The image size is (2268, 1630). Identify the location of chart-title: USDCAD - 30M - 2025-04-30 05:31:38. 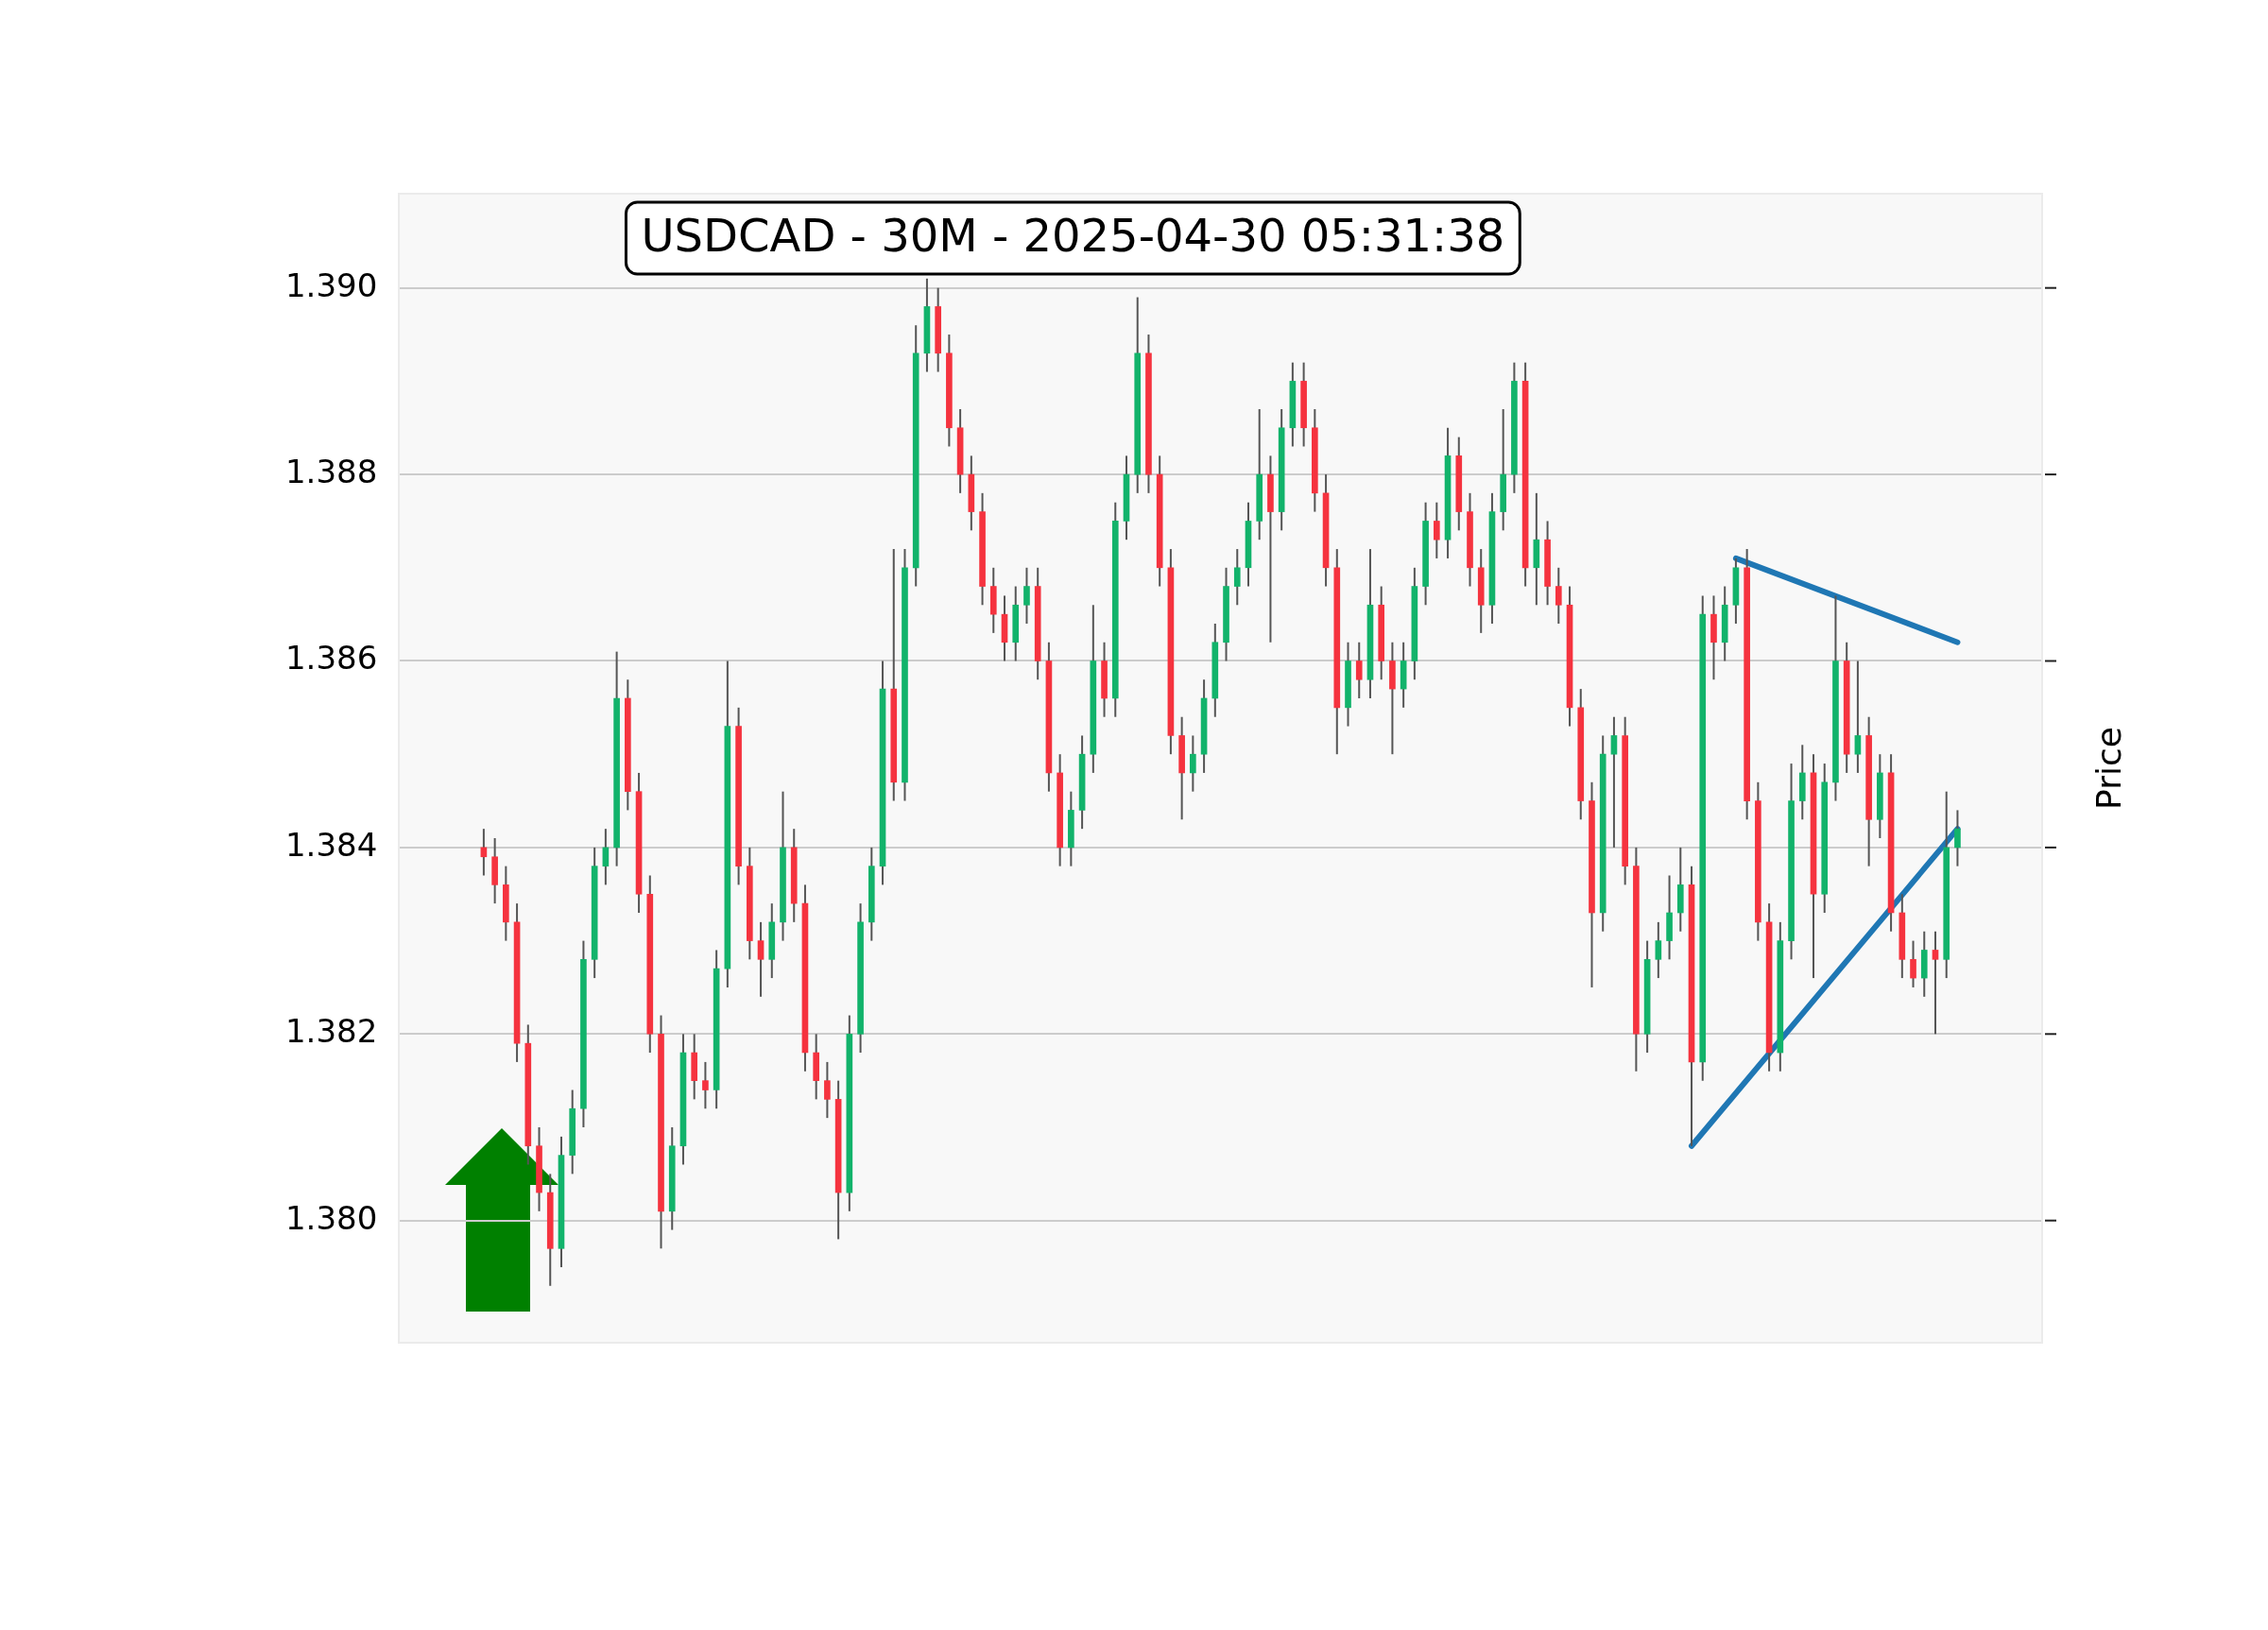
(1073, 236).